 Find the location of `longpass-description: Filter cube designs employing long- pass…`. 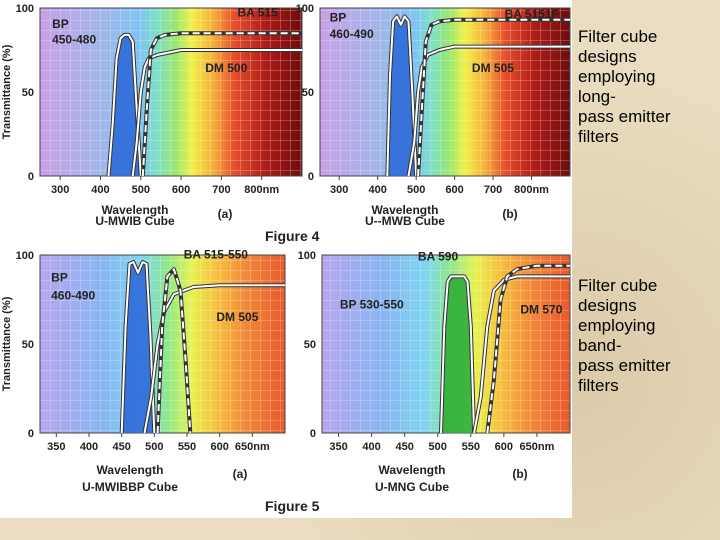

longpass-description: Filter cube designs employing long- pass… is located at coordinates (624, 86).